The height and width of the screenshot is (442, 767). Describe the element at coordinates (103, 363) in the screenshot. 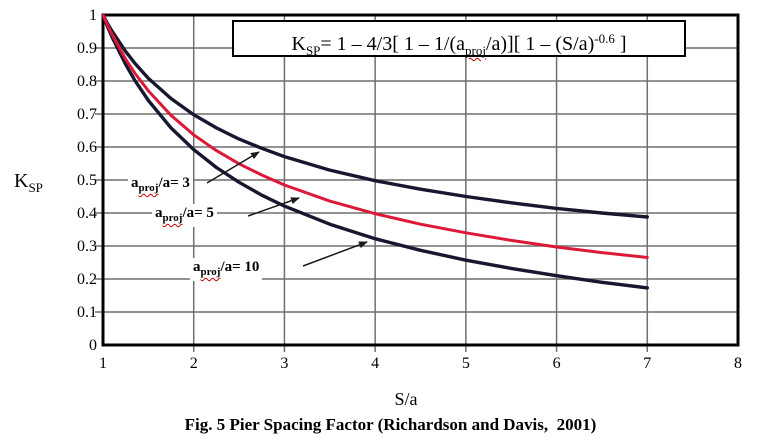

I see `x-tick-1: 1` at that location.